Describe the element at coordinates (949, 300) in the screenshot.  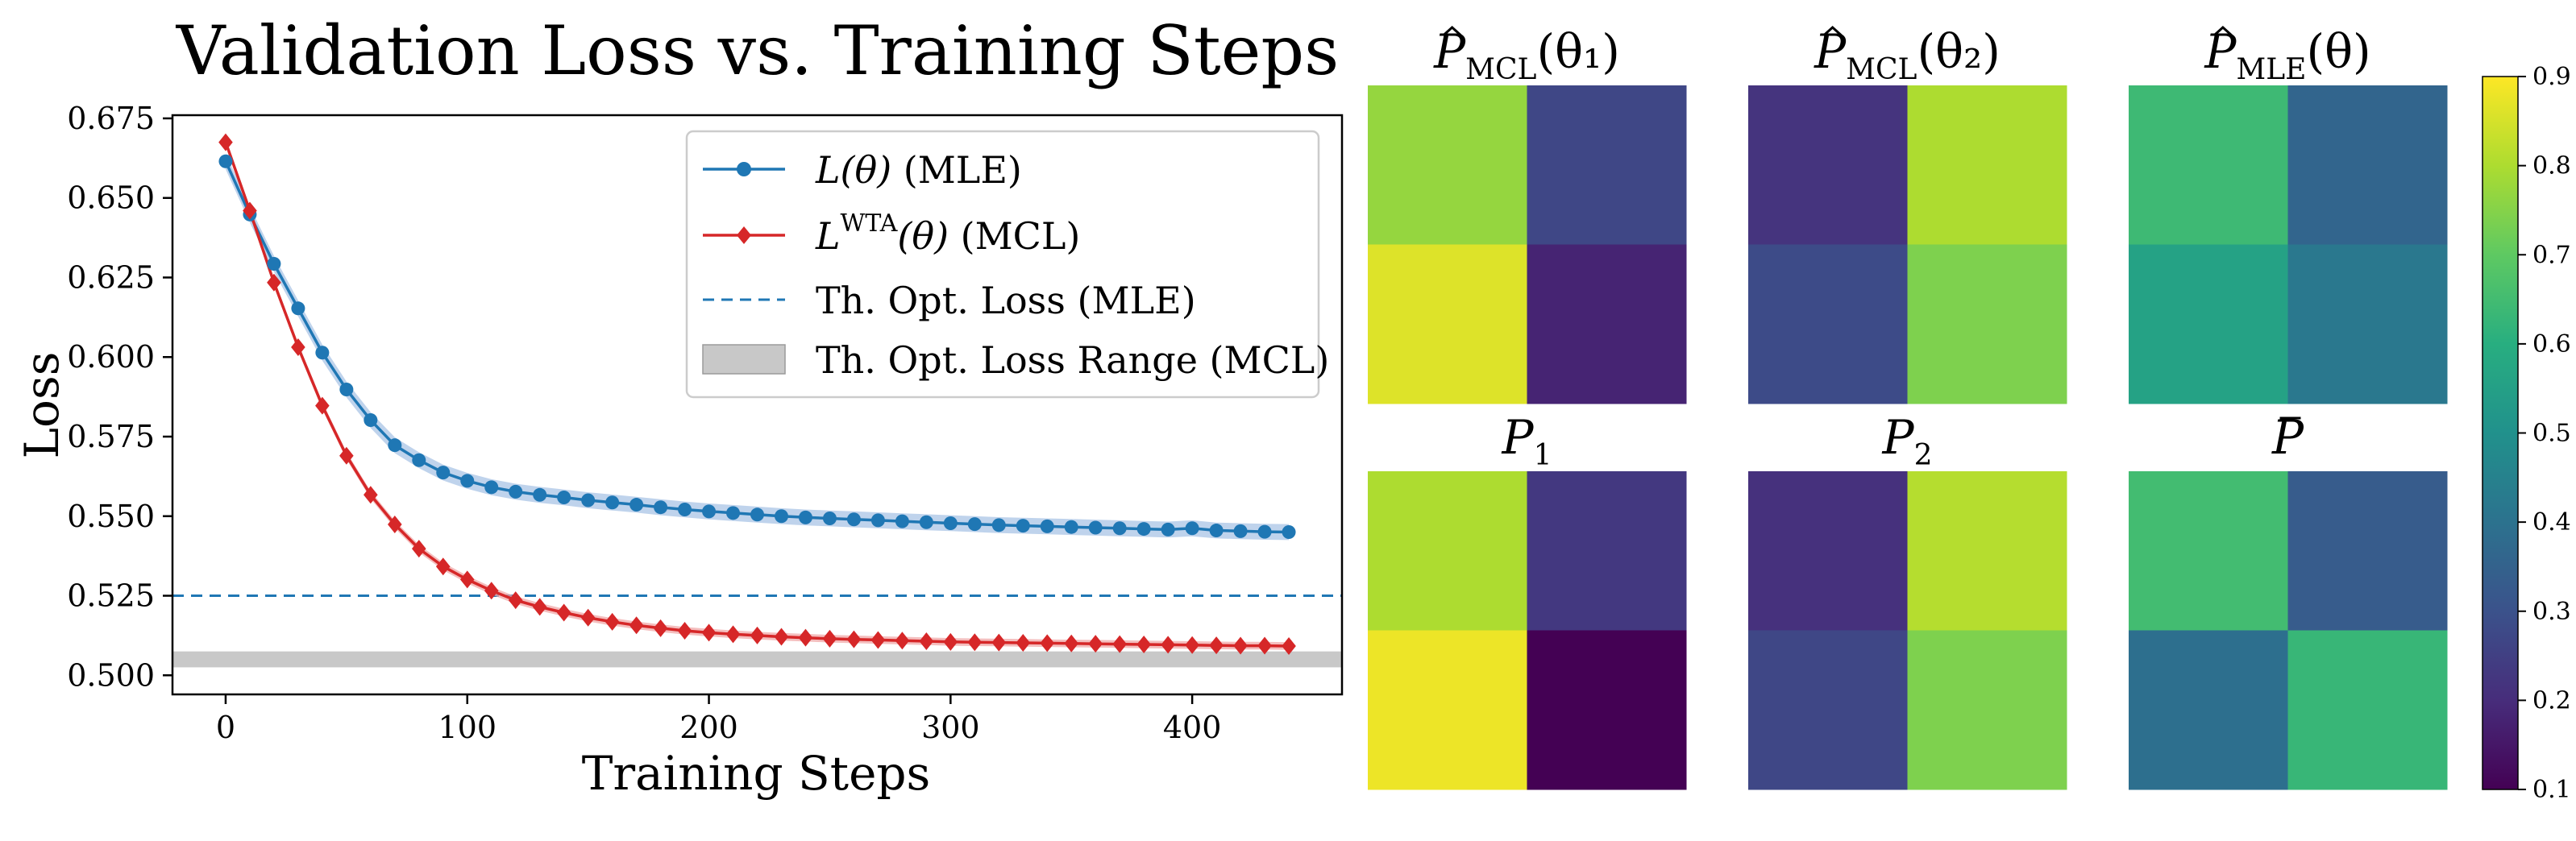
I see `legend-entry-opt-mle: Th. Opt. Loss (MLE)` at that location.